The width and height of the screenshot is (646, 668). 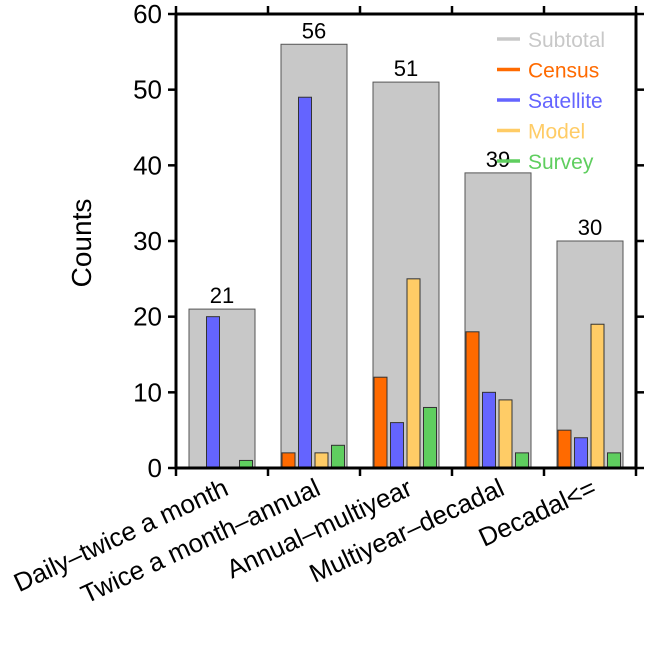 I want to click on y-tick-label: 20, so click(x=147, y=317).